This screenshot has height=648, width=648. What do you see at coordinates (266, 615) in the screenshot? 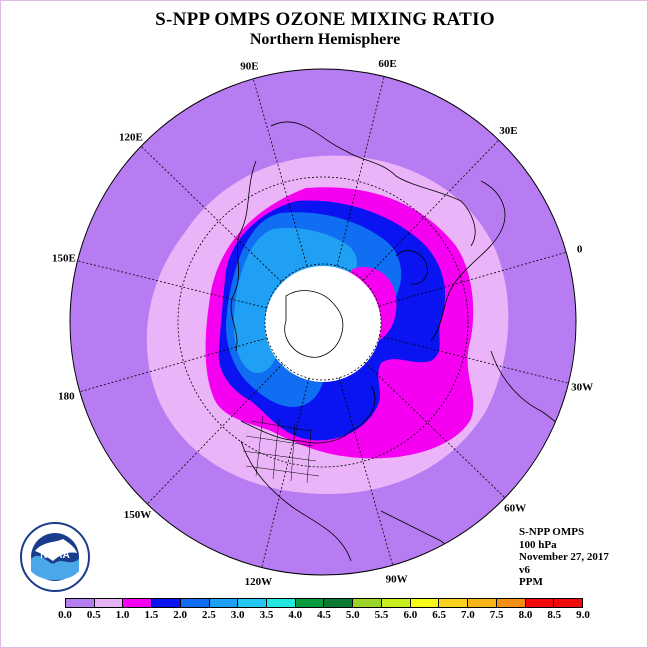
I see `colorbar-tick-label: 3.5` at bounding box center [266, 615].